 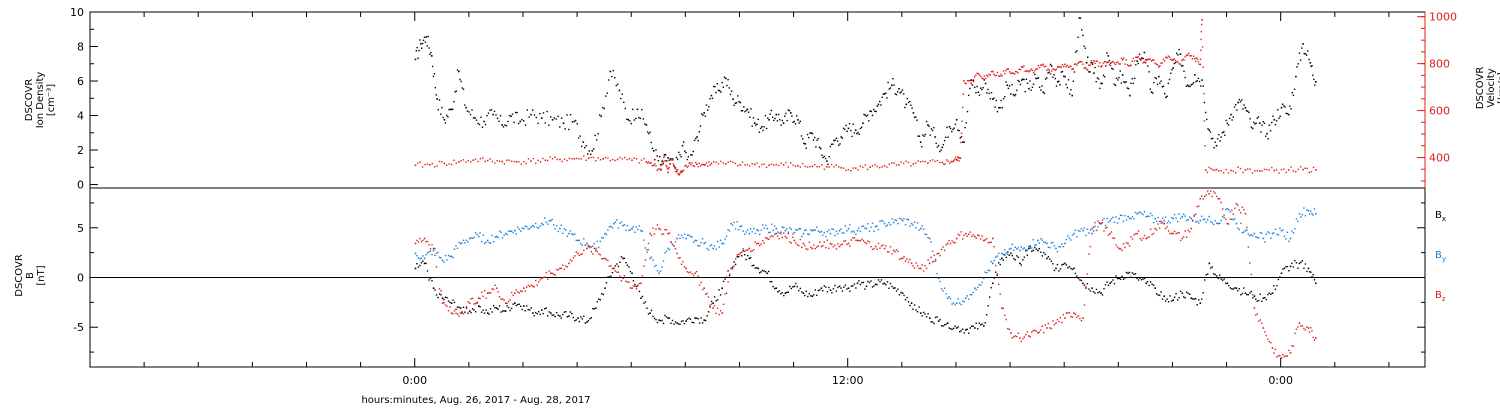 I want to click on y-tick-label: 5, so click(x=80, y=228).